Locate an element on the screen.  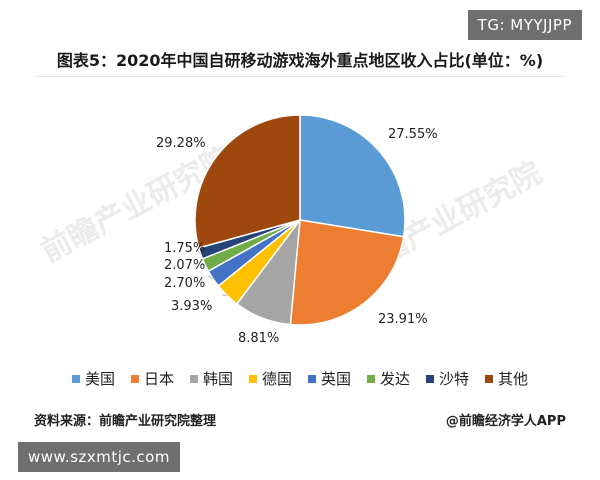
slice-label-6: 2.07% is located at coordinates (184, 265).